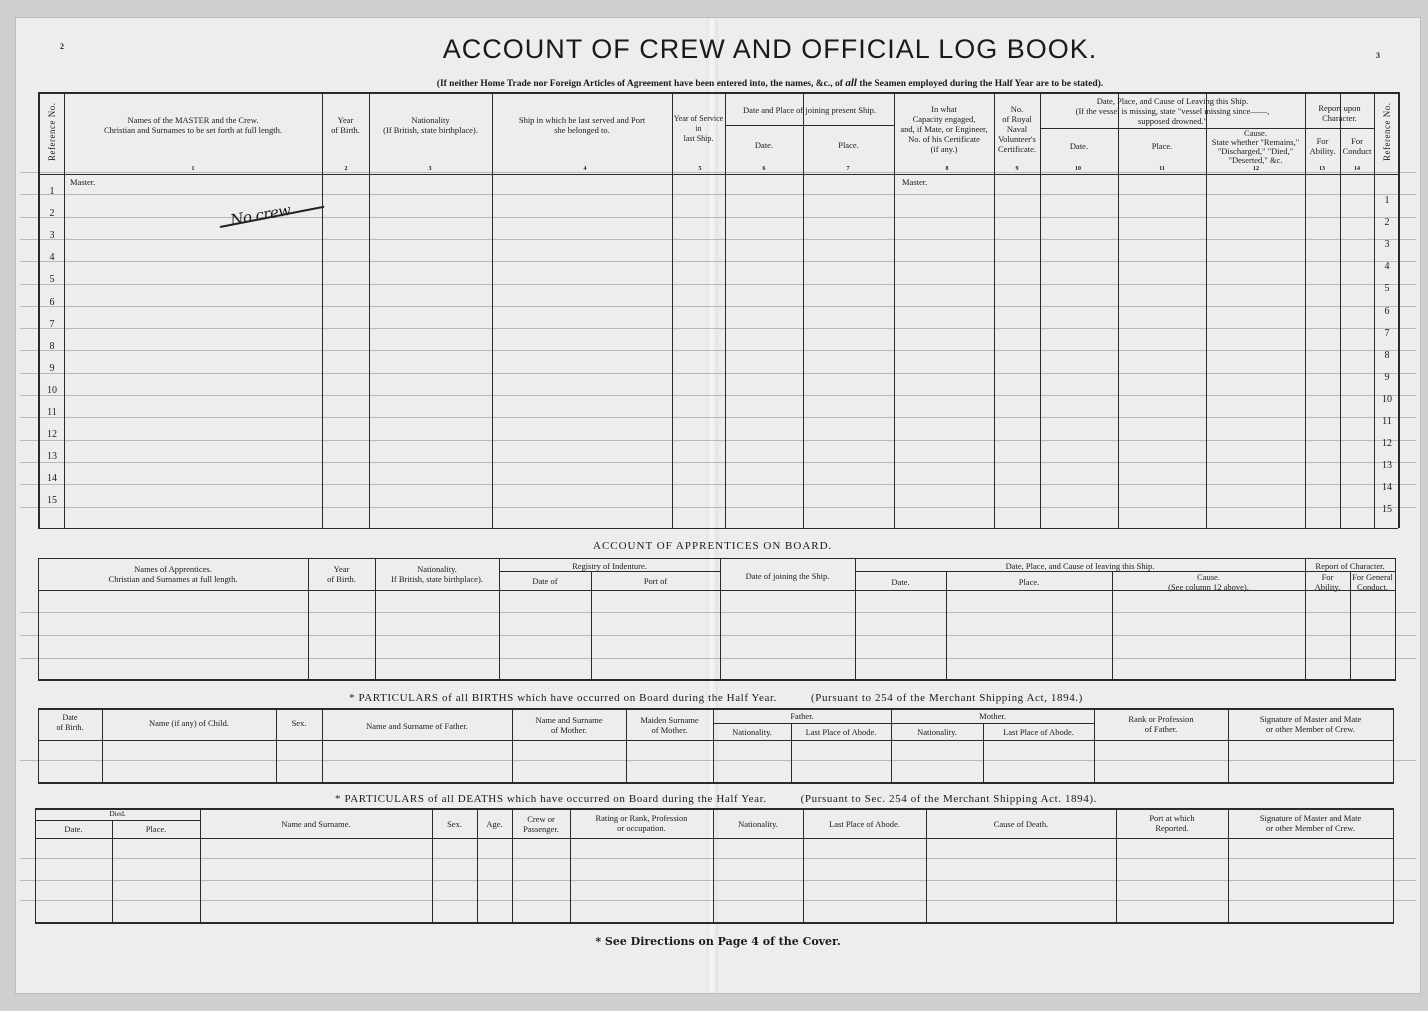  What do you see at coordinates (341, 574) in the screenshot?
I see `app-header-year: Year of Birth.` at bounding box center [341, 574].